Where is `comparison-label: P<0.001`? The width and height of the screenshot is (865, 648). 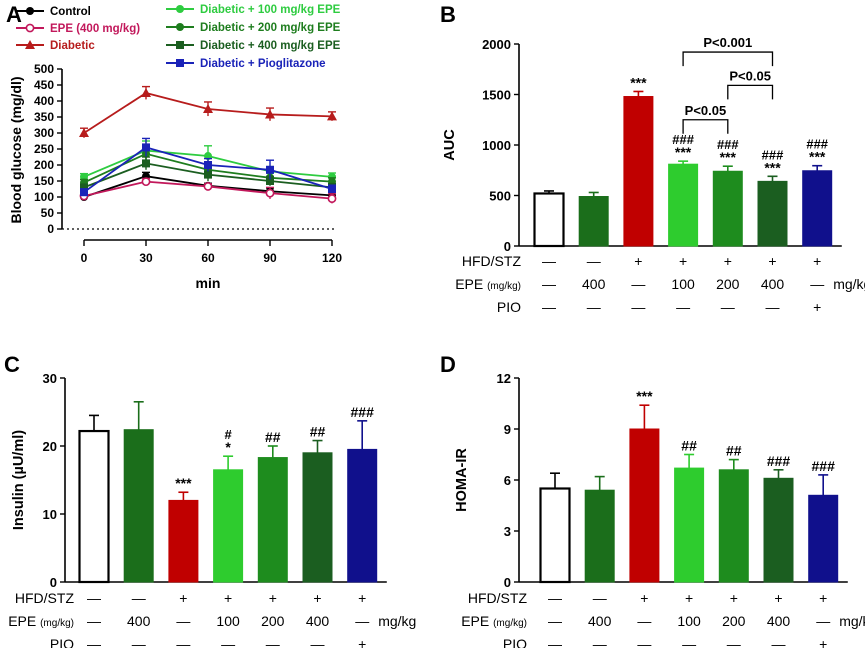
comparison-label: P<0.001 is located at coordinates (727, 42).